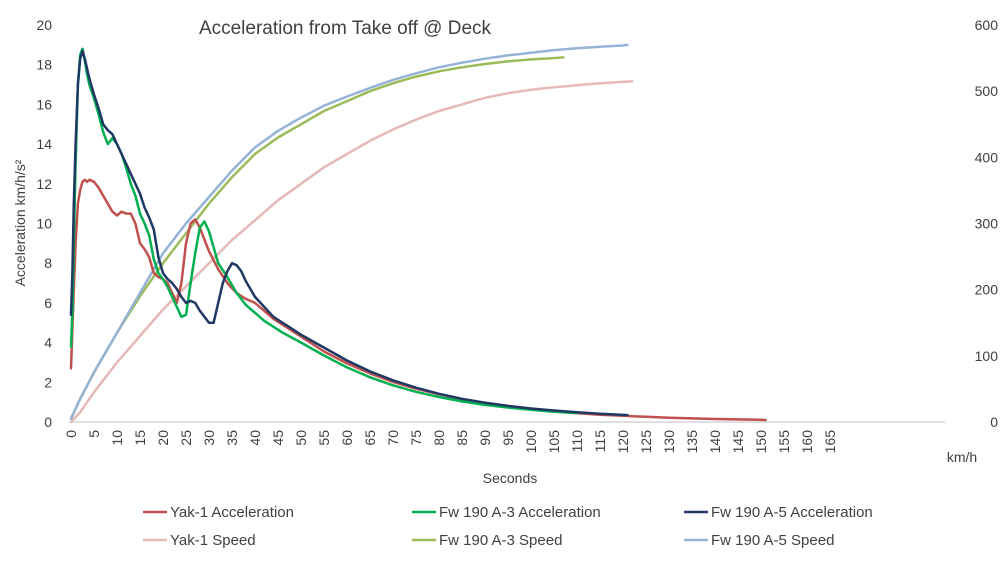  What do you see at coordinates (600, 441) in the screenshot?
I see `x-tick-label: 115` at bounding box center [600, 441].